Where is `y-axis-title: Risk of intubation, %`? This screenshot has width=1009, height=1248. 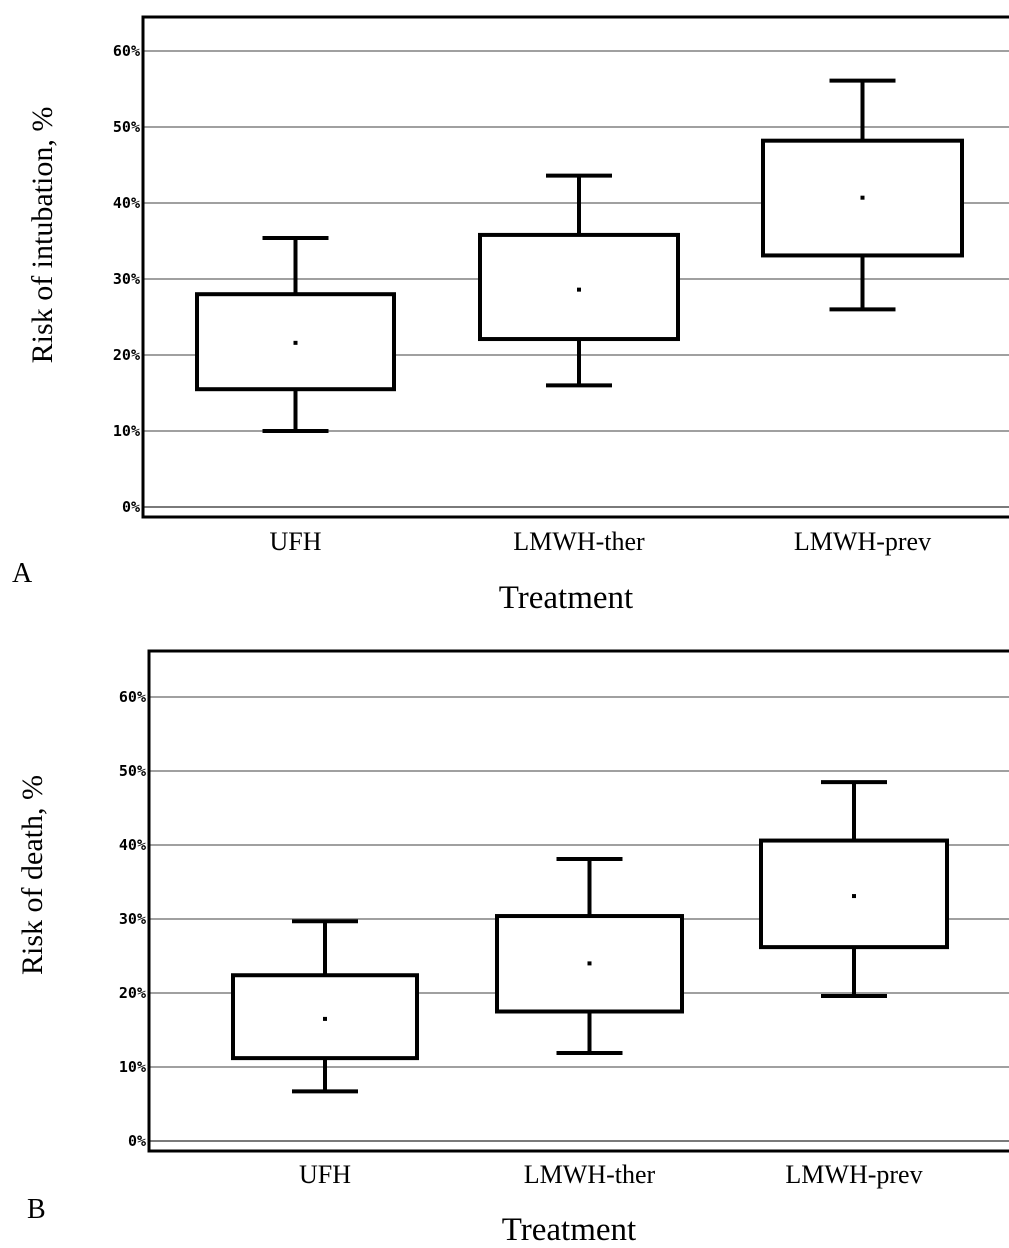 y-axis-title: Risk of intubation, % is located at coordinates (42, 235).